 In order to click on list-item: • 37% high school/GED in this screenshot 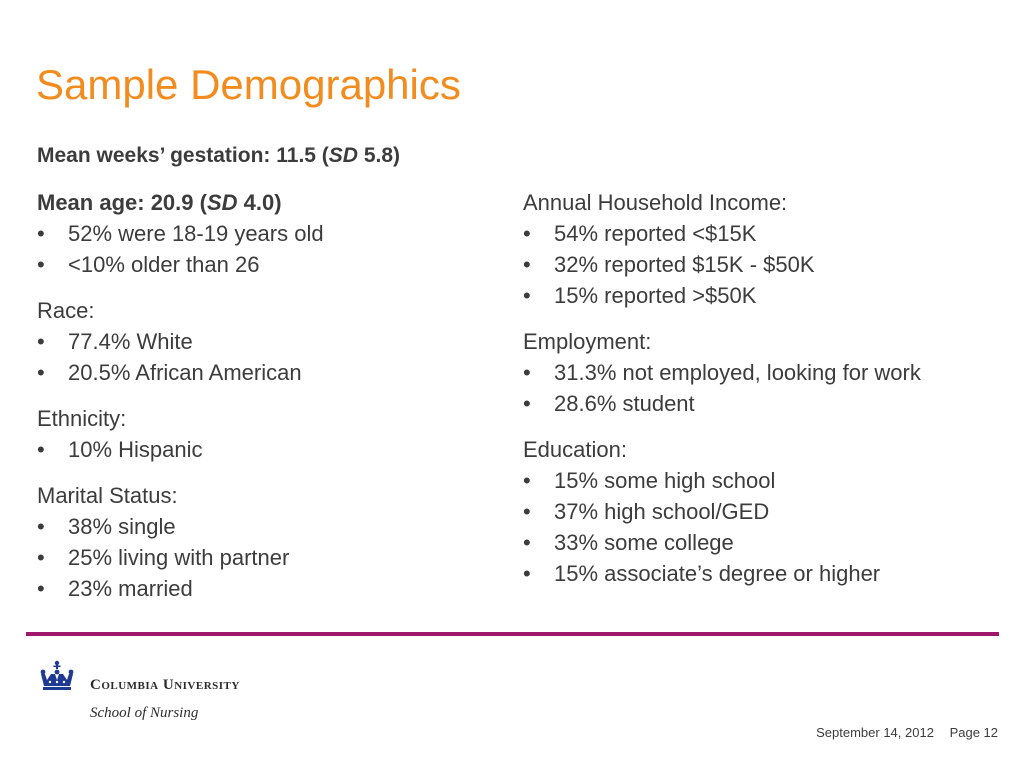, I will do `click(722, 511)`.